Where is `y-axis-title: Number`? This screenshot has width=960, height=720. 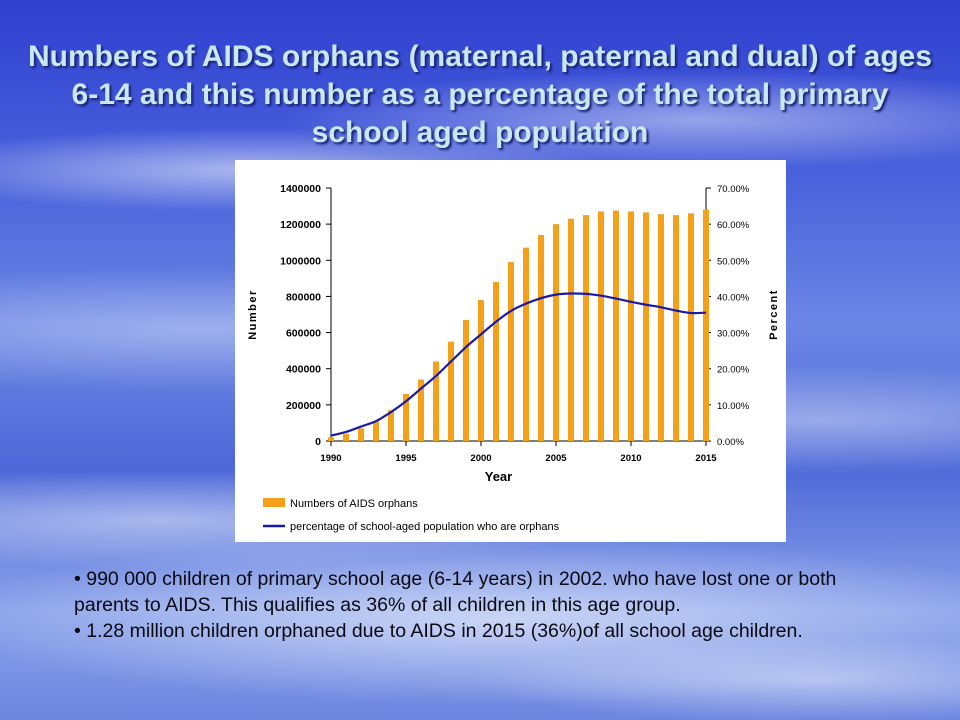 y-axis-title: Number is located at coordinates (253, 314).